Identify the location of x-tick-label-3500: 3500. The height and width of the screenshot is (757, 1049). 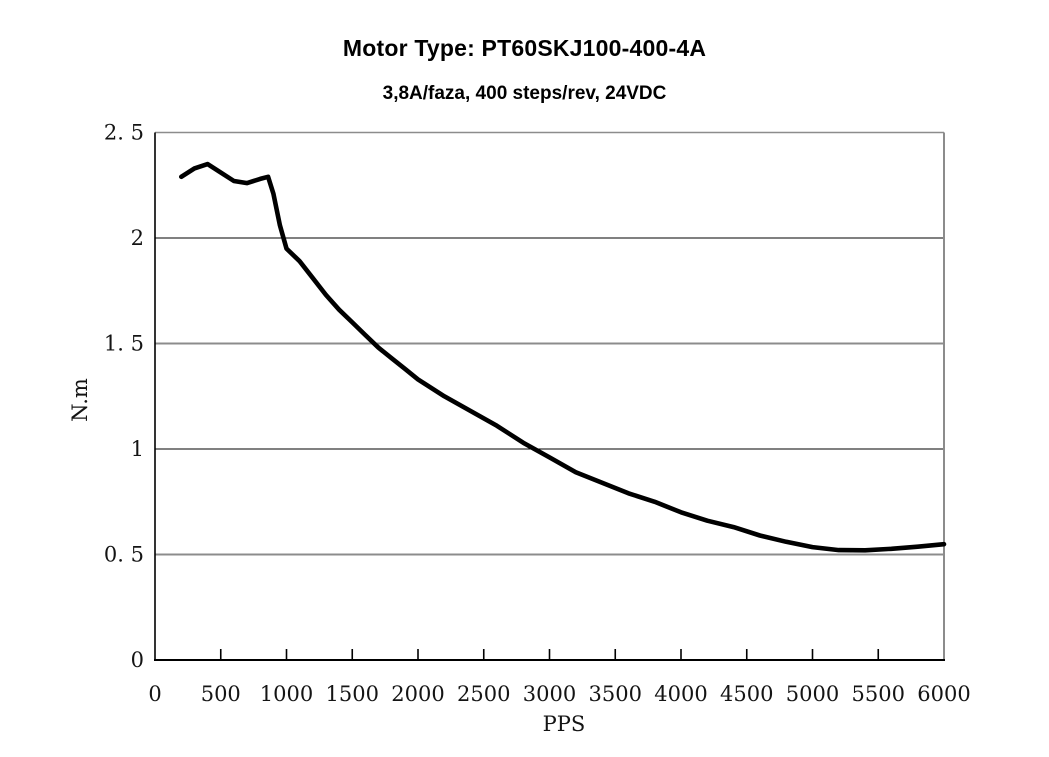
(615, 694).